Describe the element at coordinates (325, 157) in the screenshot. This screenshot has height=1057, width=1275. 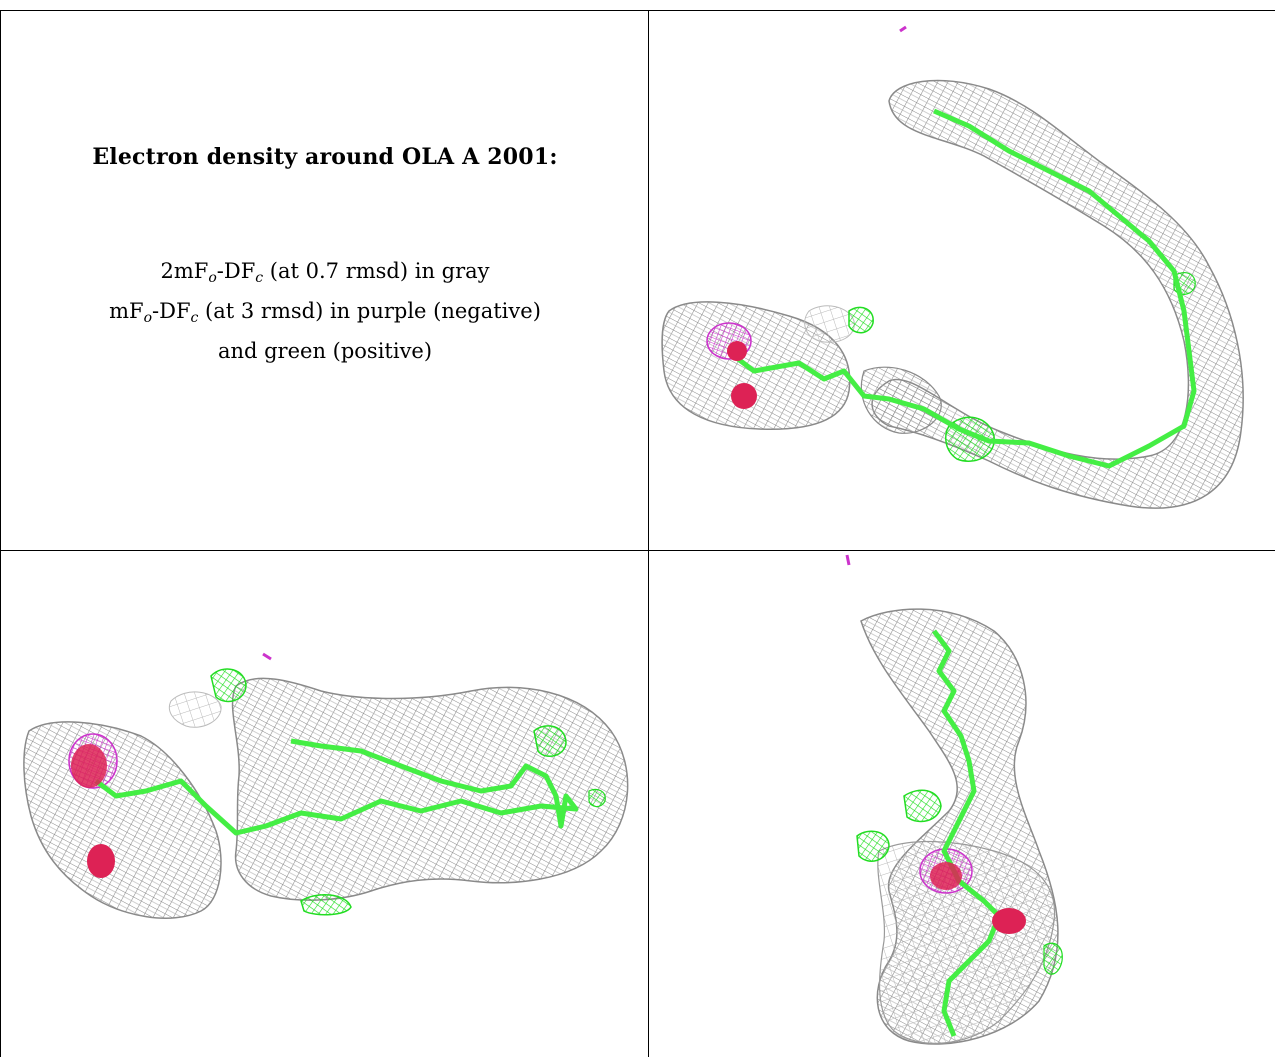
I see `figure-title: Electron density around OLA A 2001:` at that location.